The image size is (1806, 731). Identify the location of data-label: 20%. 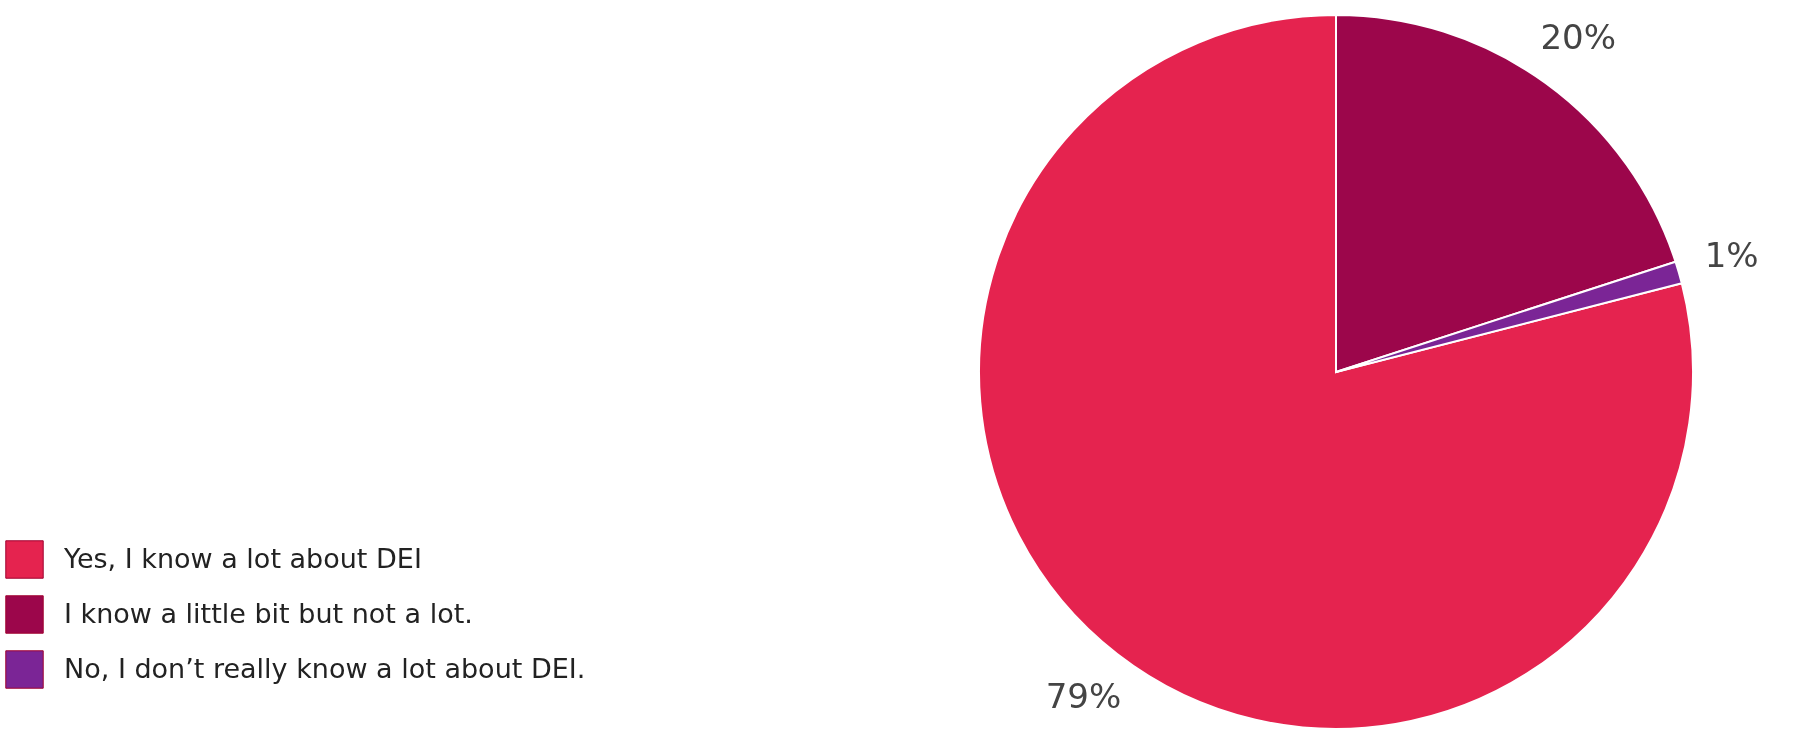
(1578, 36).